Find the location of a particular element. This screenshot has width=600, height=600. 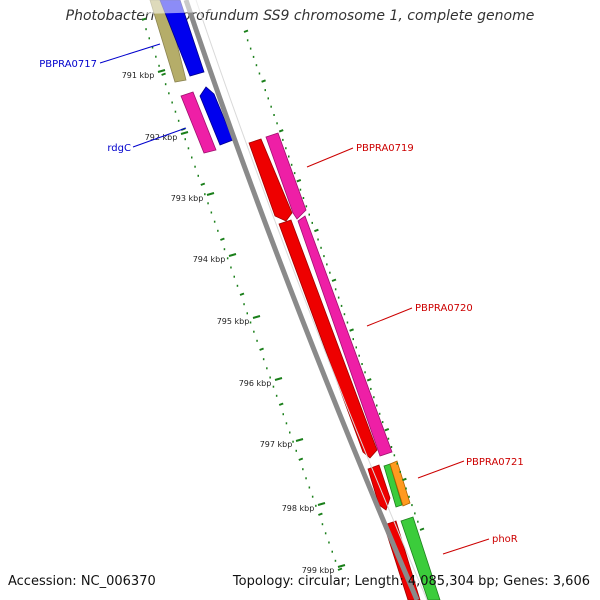

kbp-tick-label: 795 kbp is located at coordinates (233, 321).